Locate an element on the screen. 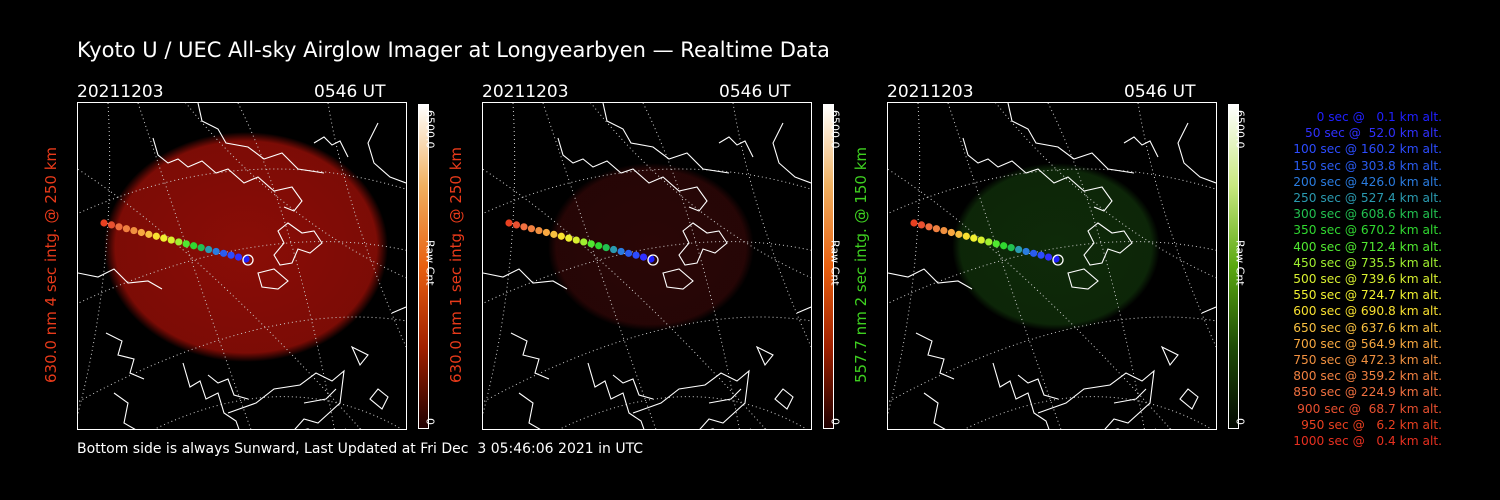 The height and width of the screenshot is (500, 1500). panel-side-label: 630.0 nm 1 sec intg. @ 250 km is located at coordinates (456, 265).